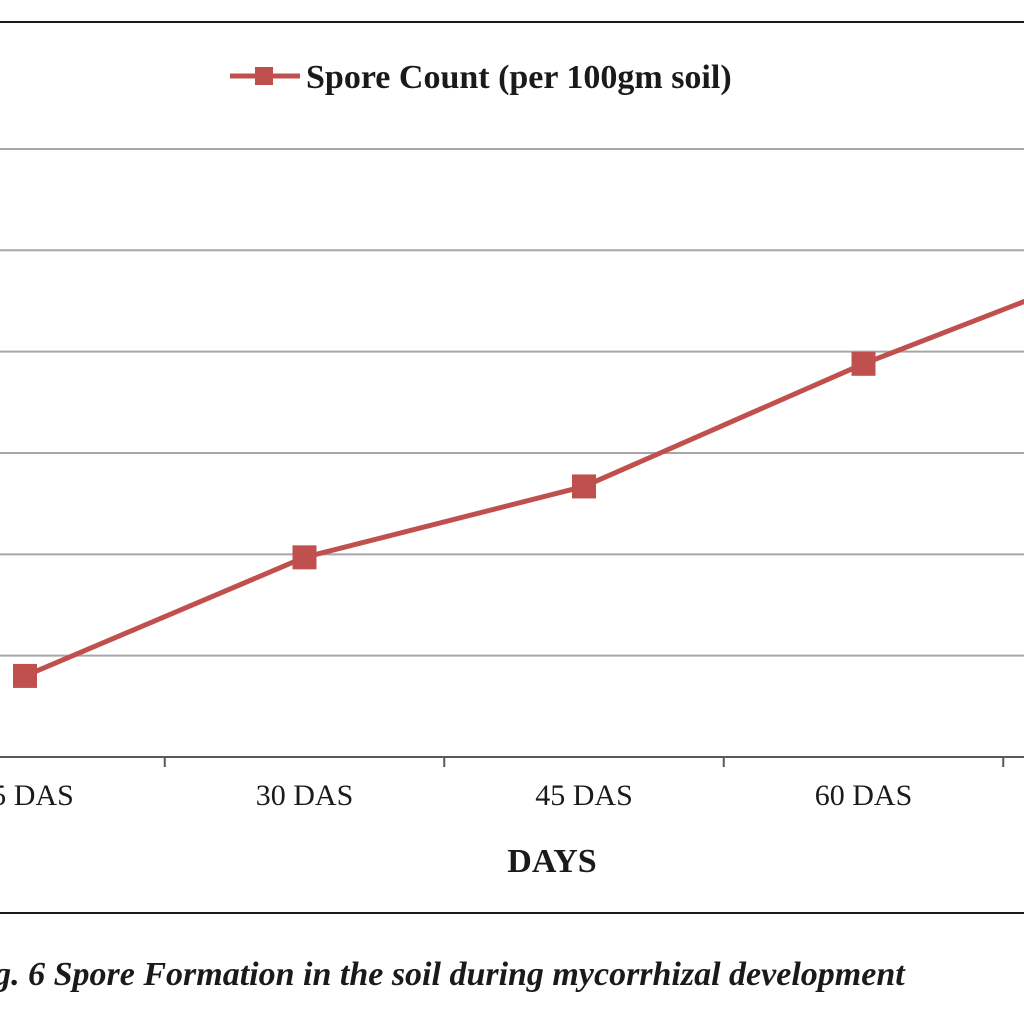 This screenshot has width=1024, height=1024. Describe the element at coordinates (264, 76) in the screenshot. I see `legend-square-marker` at that location.